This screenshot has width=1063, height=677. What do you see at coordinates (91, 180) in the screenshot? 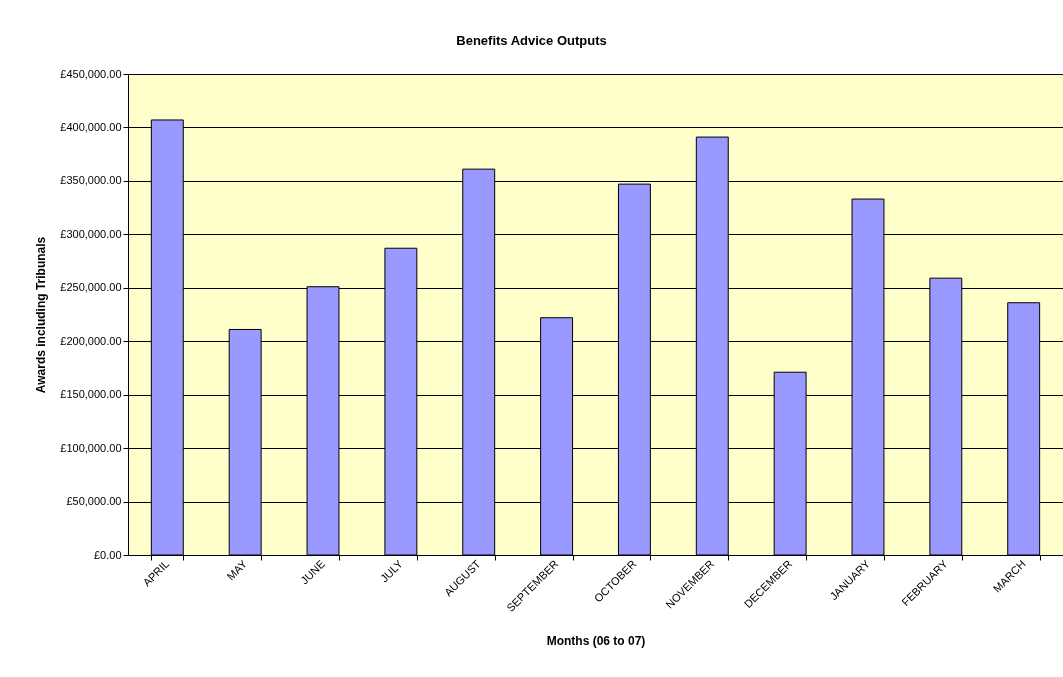
I see `y-tick-label: £350,000.00` at bounding box center [91, 180].